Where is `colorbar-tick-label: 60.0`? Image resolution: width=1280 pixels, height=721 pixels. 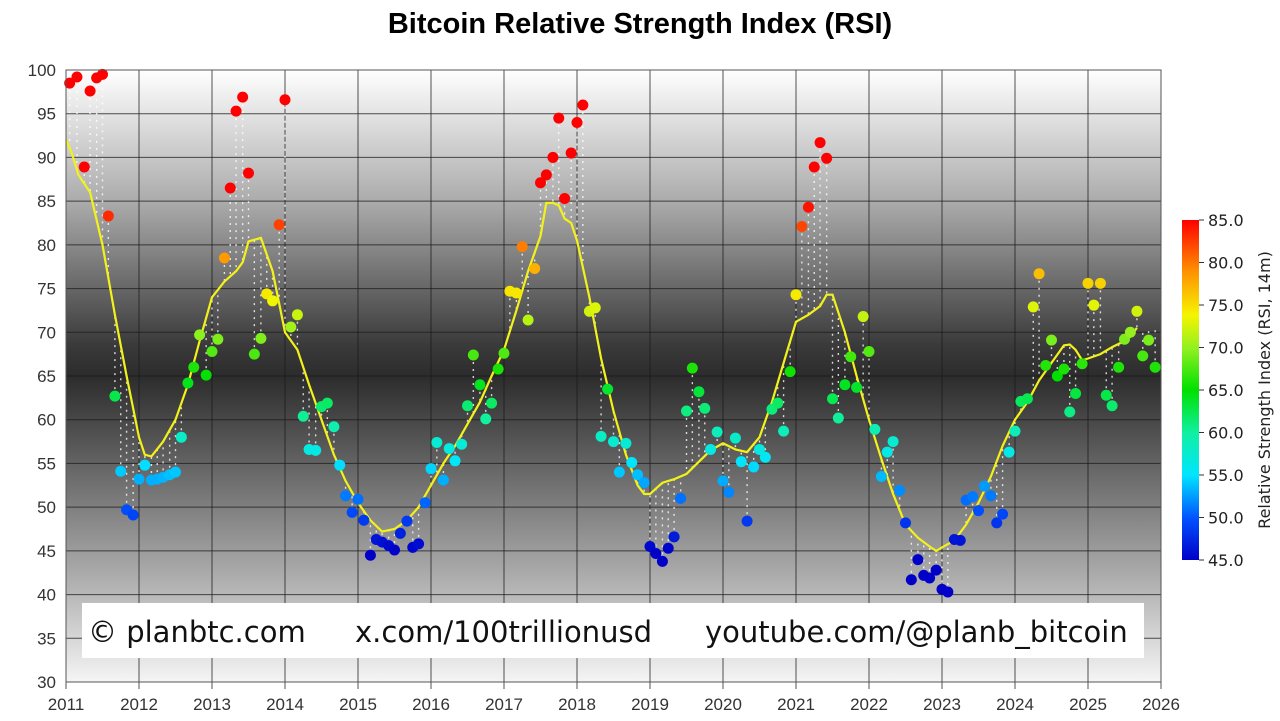
colorbar-tick-label: 60.0 is located at coordinates (1226, 433).